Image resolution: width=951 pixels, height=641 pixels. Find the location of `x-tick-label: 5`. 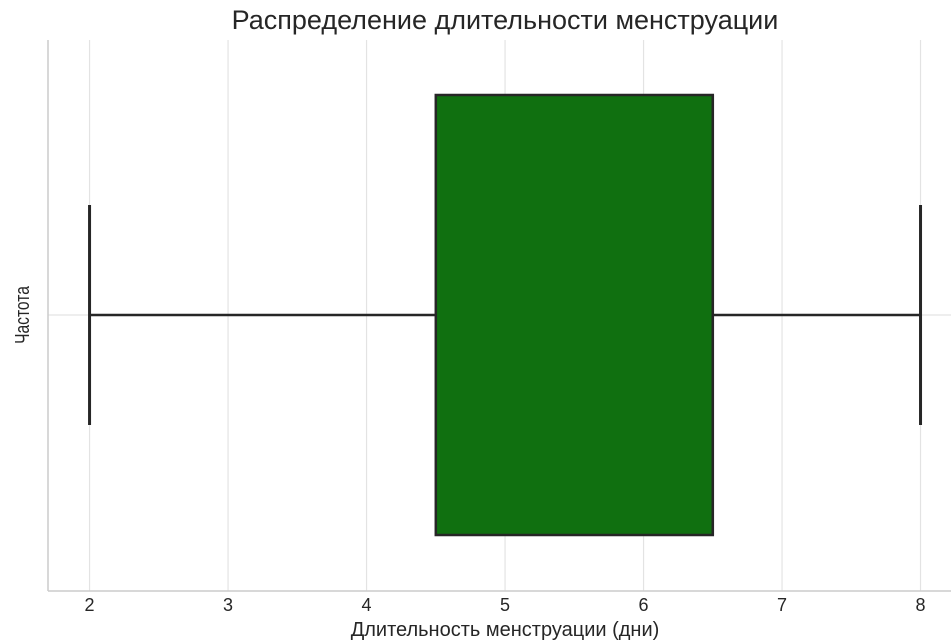

x-tick-label: 5 is located at coordinates (505, 605).